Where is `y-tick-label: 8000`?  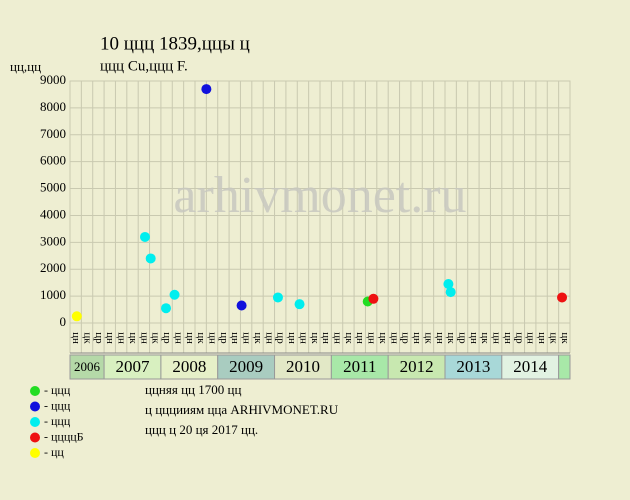
y-tick-label: 8000 is located at coordinates (53, 106).